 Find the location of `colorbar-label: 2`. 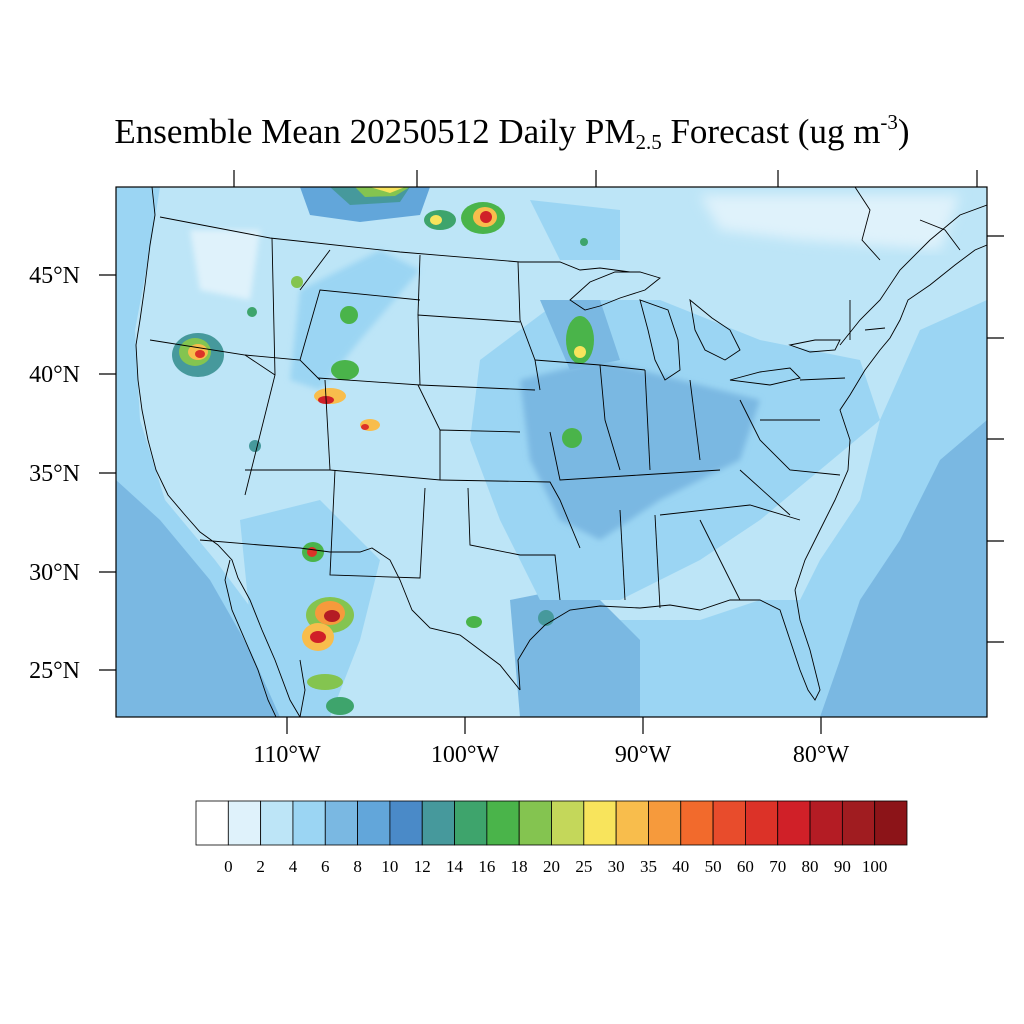

colorbar-label: 2 is located at coordinates (260, 866).